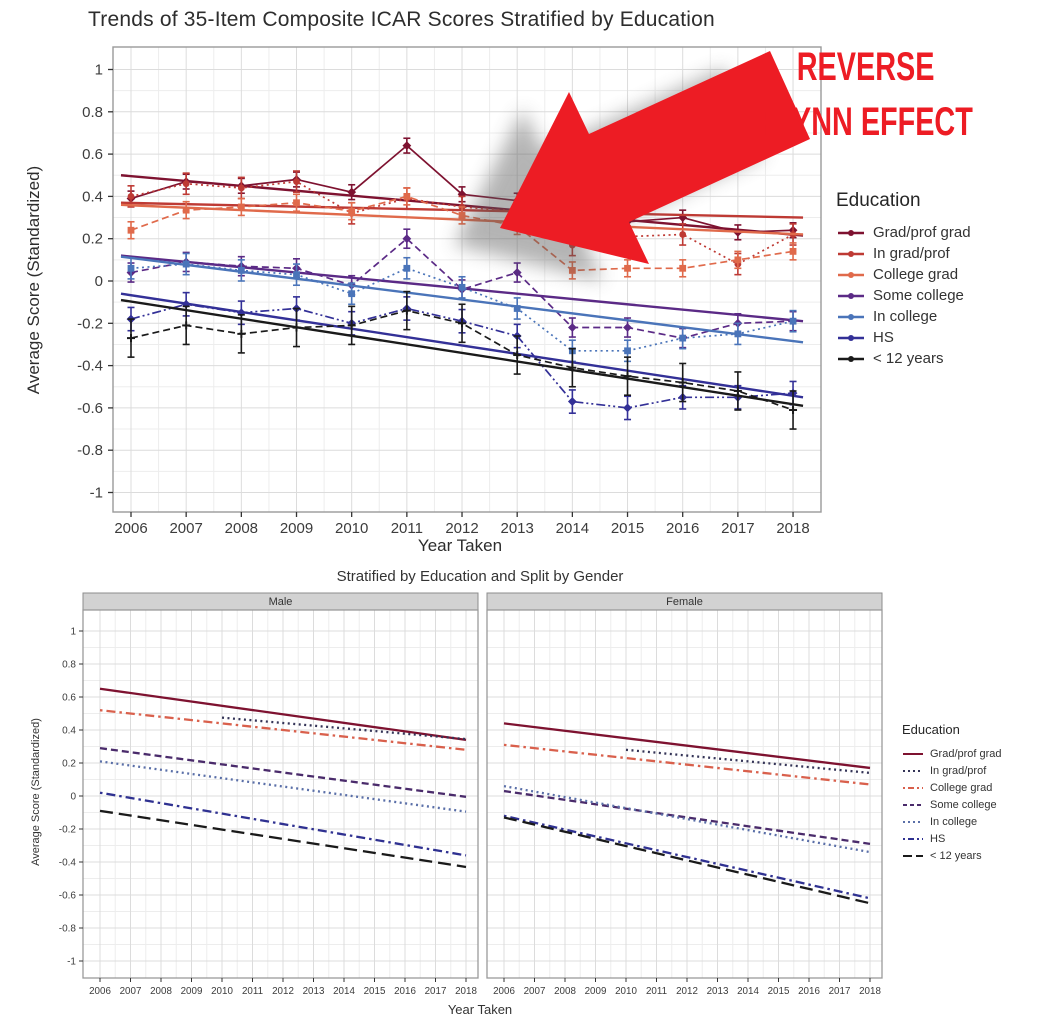 Image resolution: width=1037 pixels, height=1024 pixels. I want to click on line-female-in-grad-prof, so click(748, 761).